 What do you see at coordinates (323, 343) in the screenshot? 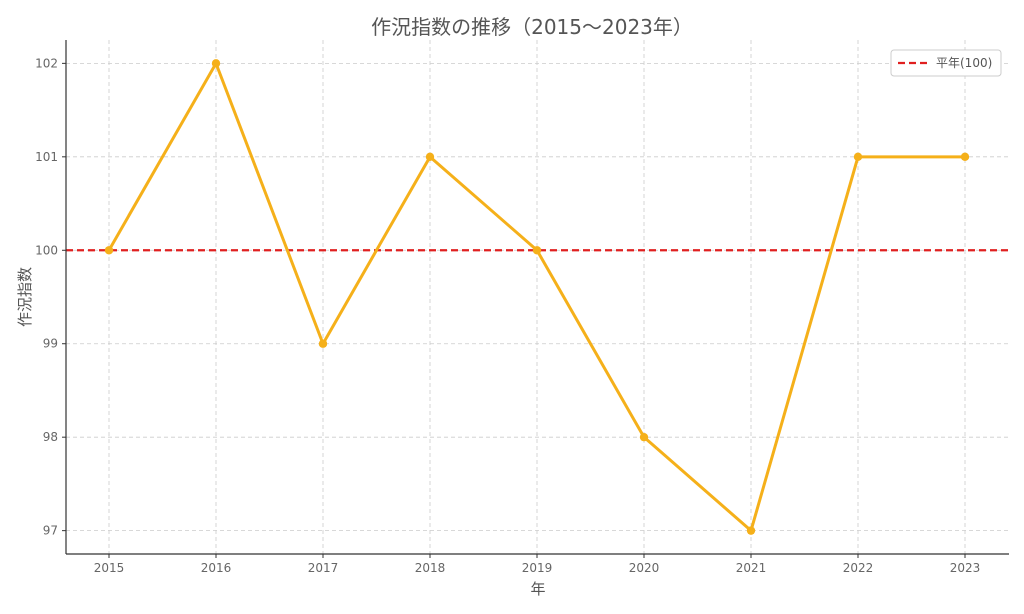
I see `data-point-2017` at bounding box center [323, 343].